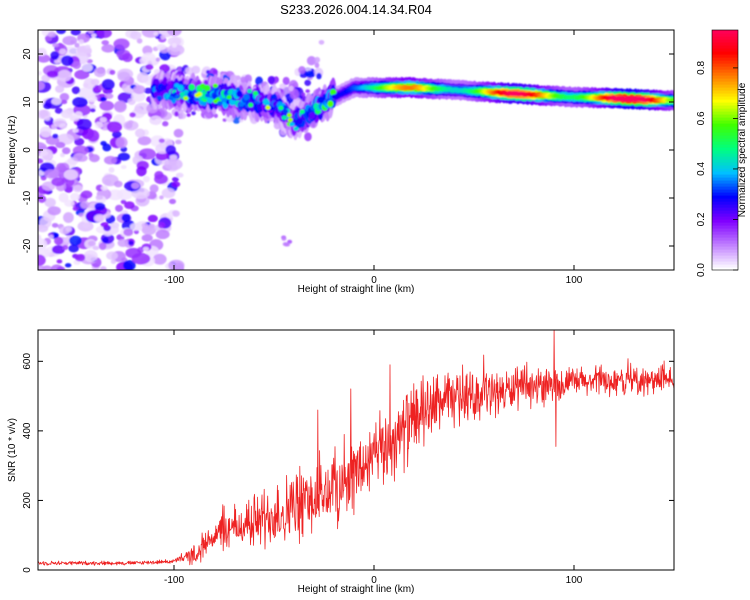 Image resolution: width=750 pixels, height=600 pixels. What do you see at coordinates (701, 118) in the screenshot?
I see `colorbar-tick-label: 0.6` at bounding box center [701, 118].